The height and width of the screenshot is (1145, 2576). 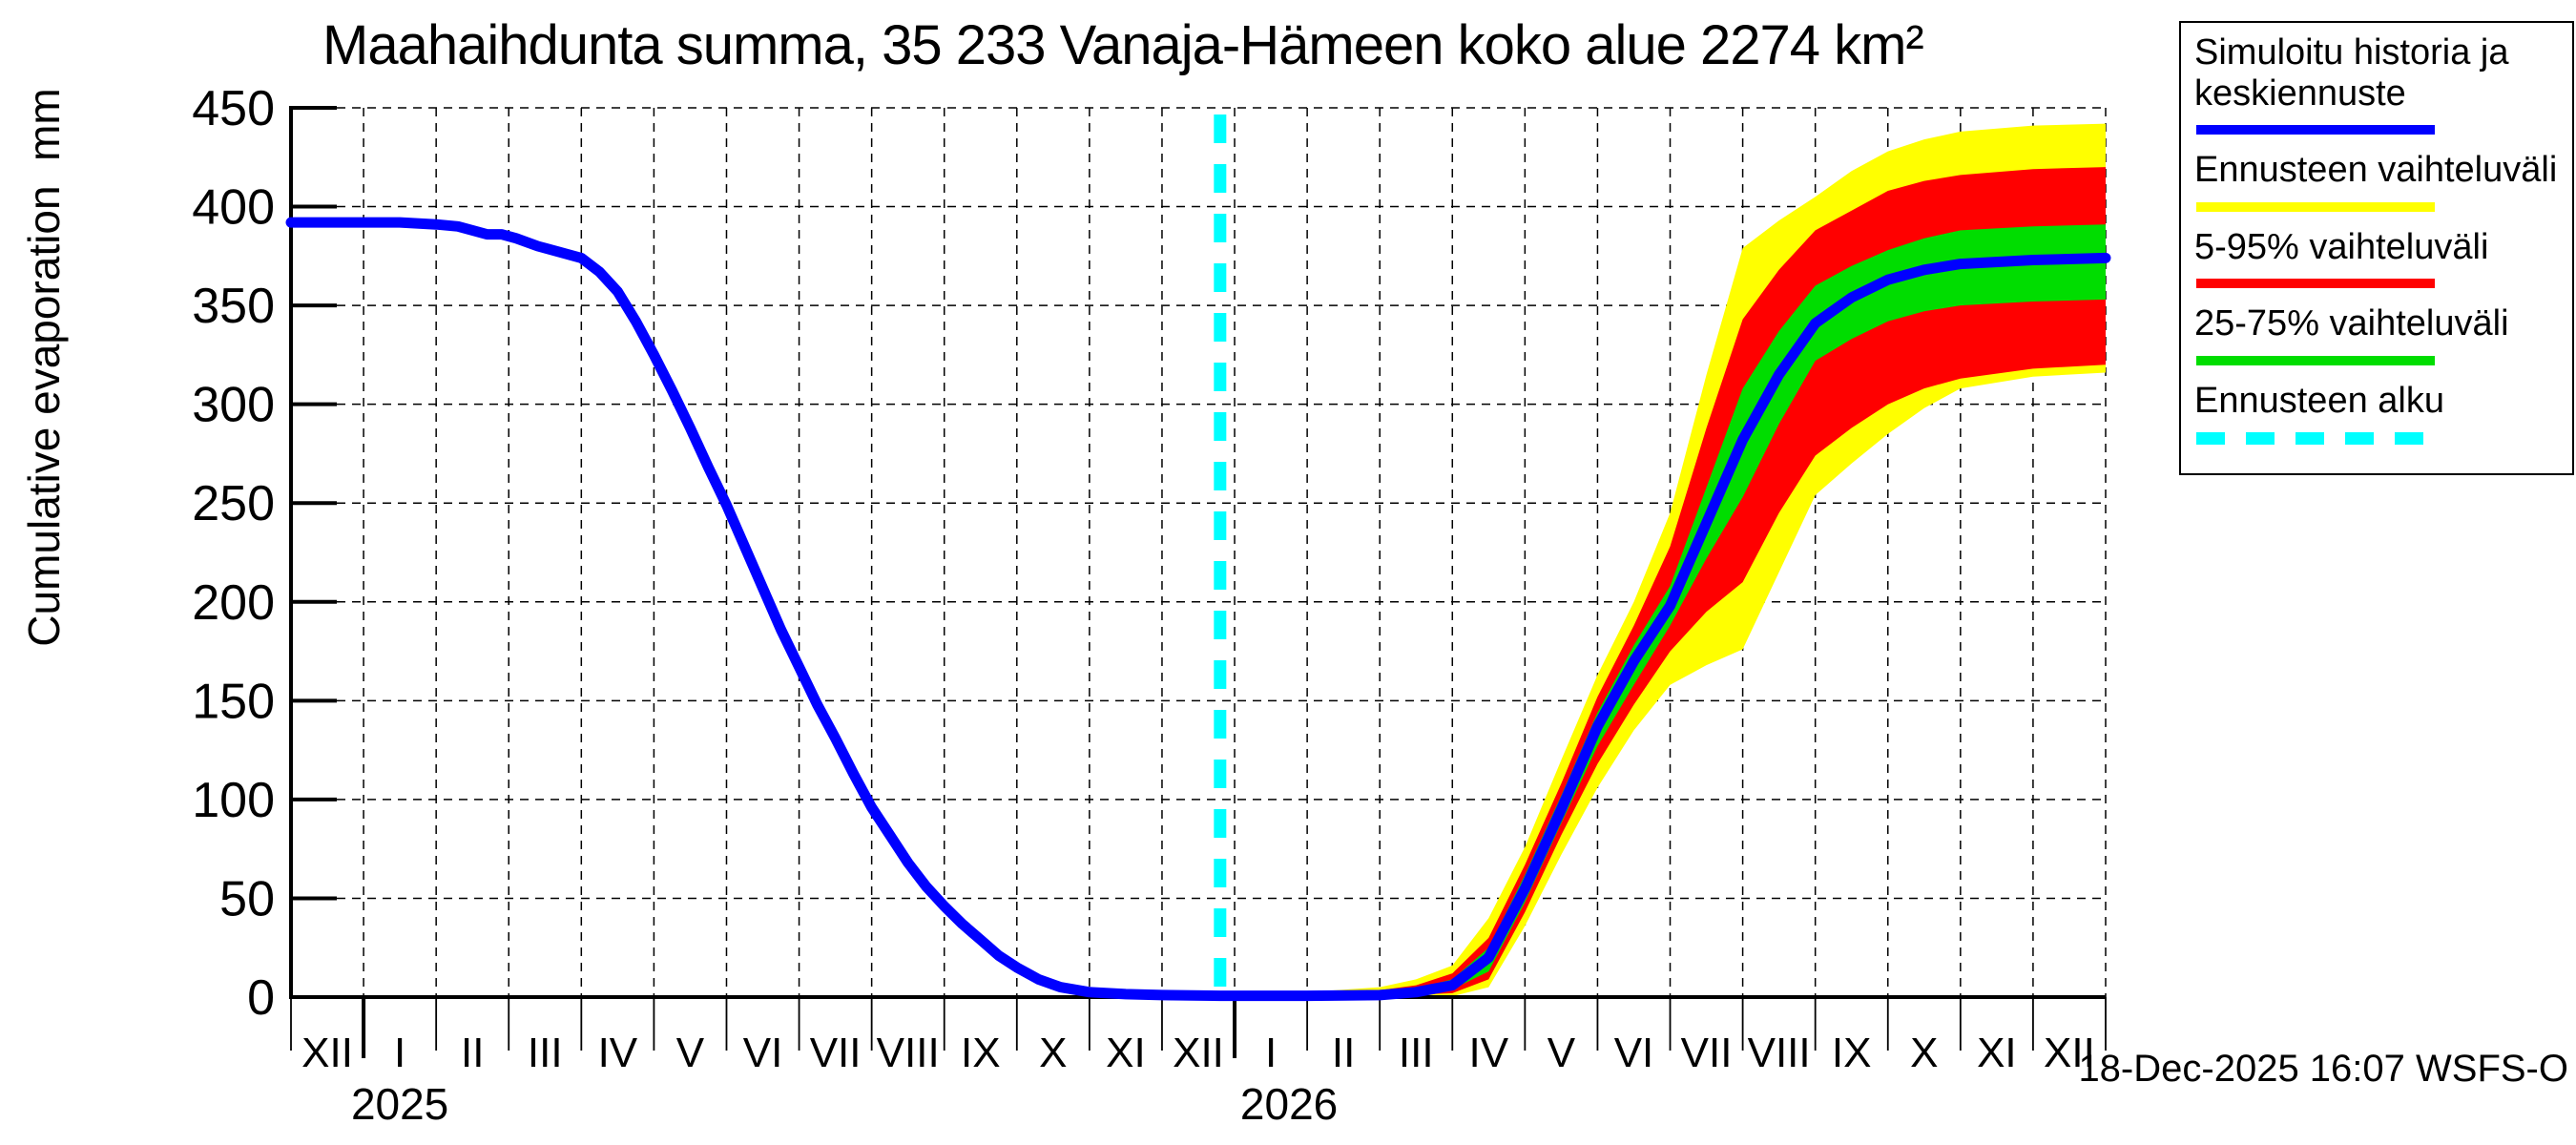 What do you see at coordinates (233, 503) in the screenshot?
I see `svg-text: 250` at bounding box center [233, 503].